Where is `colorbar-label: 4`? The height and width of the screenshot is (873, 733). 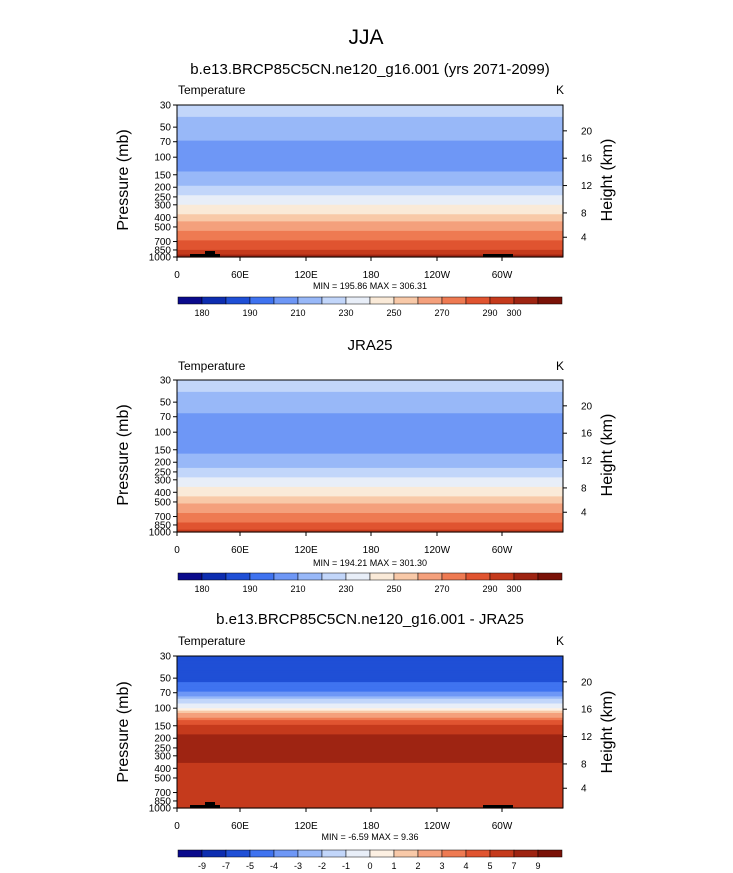 colorbar-label: 4 is located at coordinates (465, 866).